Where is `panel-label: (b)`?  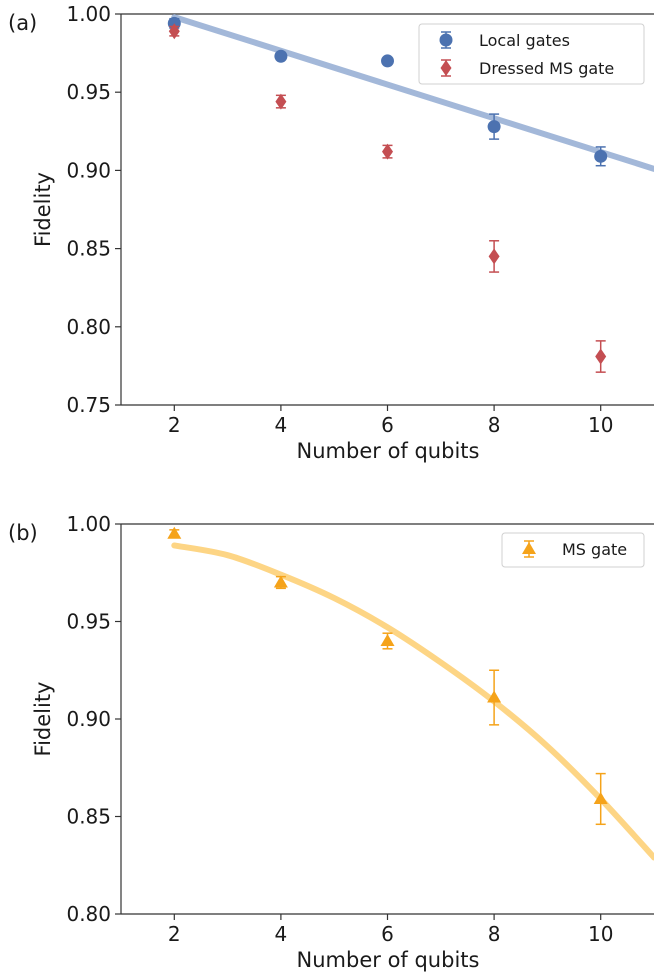 panel-label: (b) is located at coordinates (23, 533).